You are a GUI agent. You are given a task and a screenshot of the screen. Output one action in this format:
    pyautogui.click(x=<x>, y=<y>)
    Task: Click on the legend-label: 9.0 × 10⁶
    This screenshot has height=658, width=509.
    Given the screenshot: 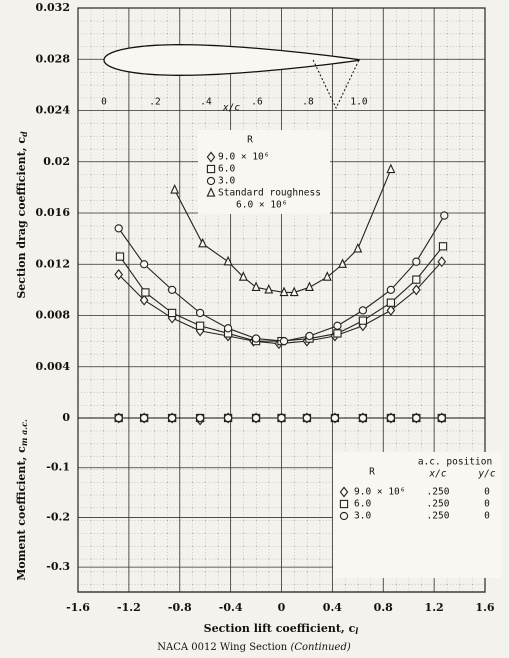 What is the action you would take?
    pyautogui.click(x=379, y=492)
    